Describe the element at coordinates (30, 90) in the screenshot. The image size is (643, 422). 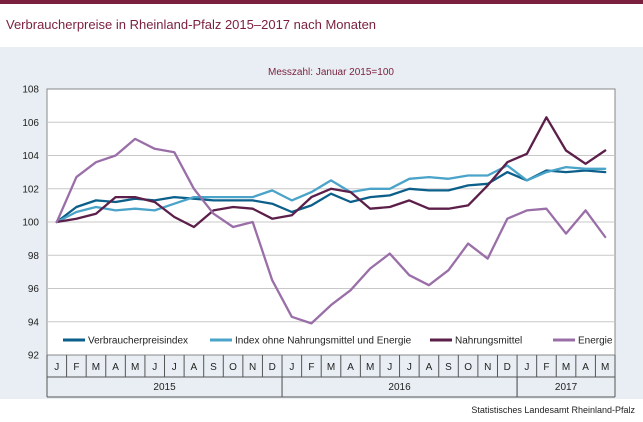
I see `y-tick-label: 108` at that location.